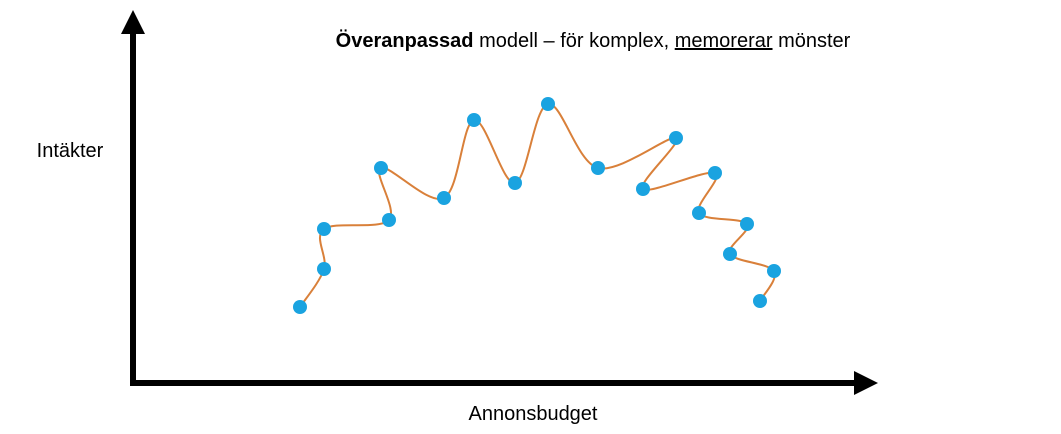  I want to click on y-axis-arrow, so click(133, 22).